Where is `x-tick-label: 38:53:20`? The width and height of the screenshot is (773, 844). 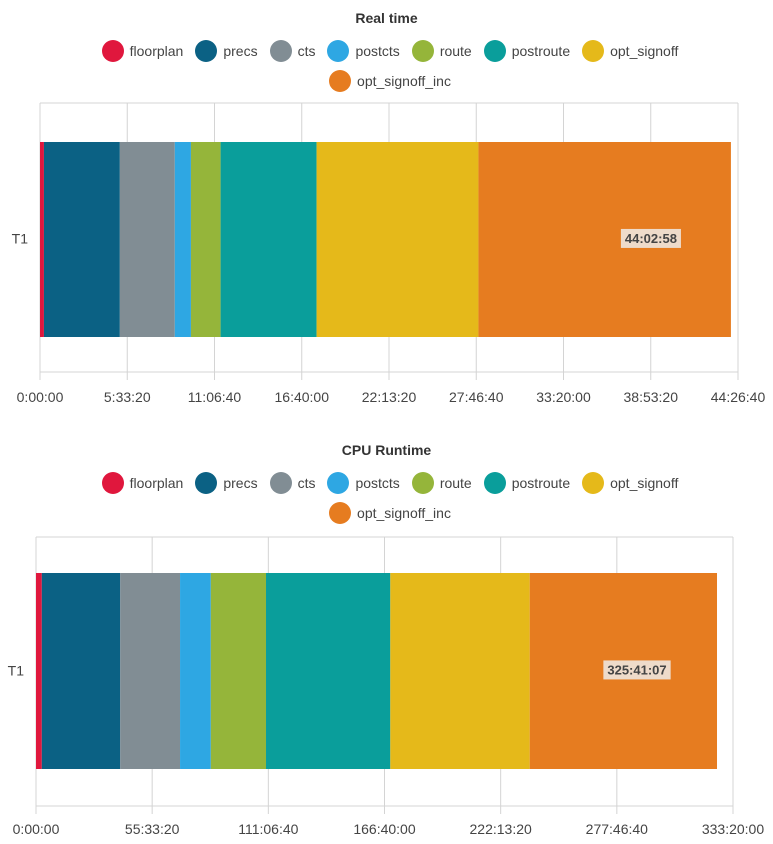 x-tick-label: 38:53:20 is located at coordinates (651, 397).